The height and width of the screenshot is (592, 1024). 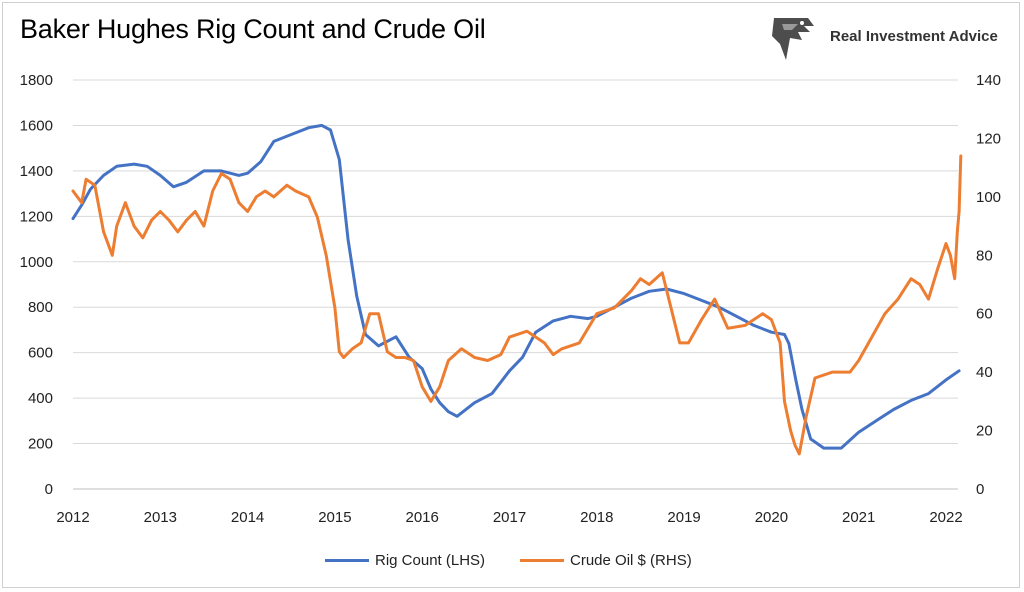 I want to click on legend-label-rig: Rig Count (LHS), so click(x=430, y=560).